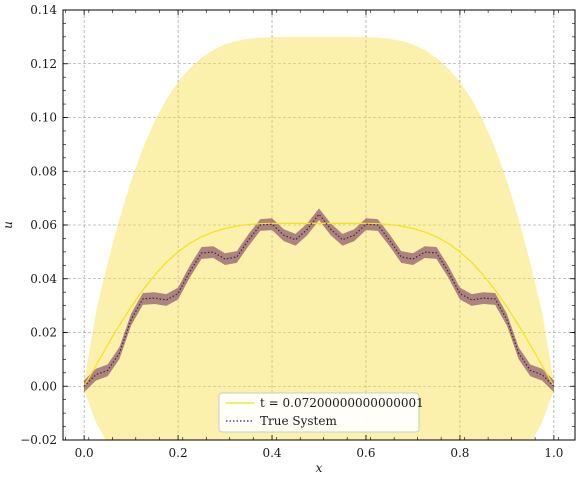 The height and width of the screenshot is (480, 580). I want to click on y-tick-label: 0.04, so click(43, 279).